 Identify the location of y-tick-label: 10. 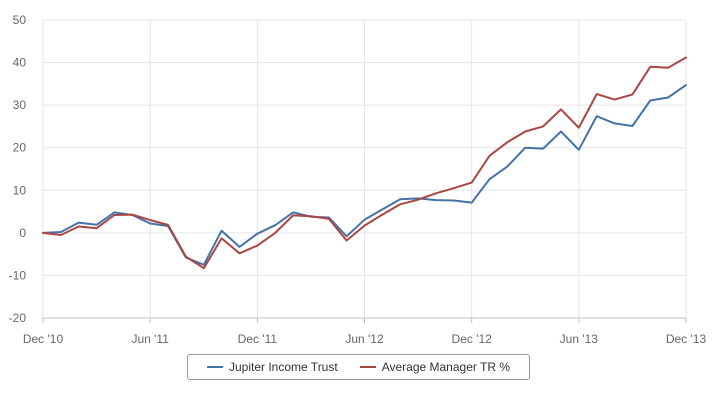
(20, 190).